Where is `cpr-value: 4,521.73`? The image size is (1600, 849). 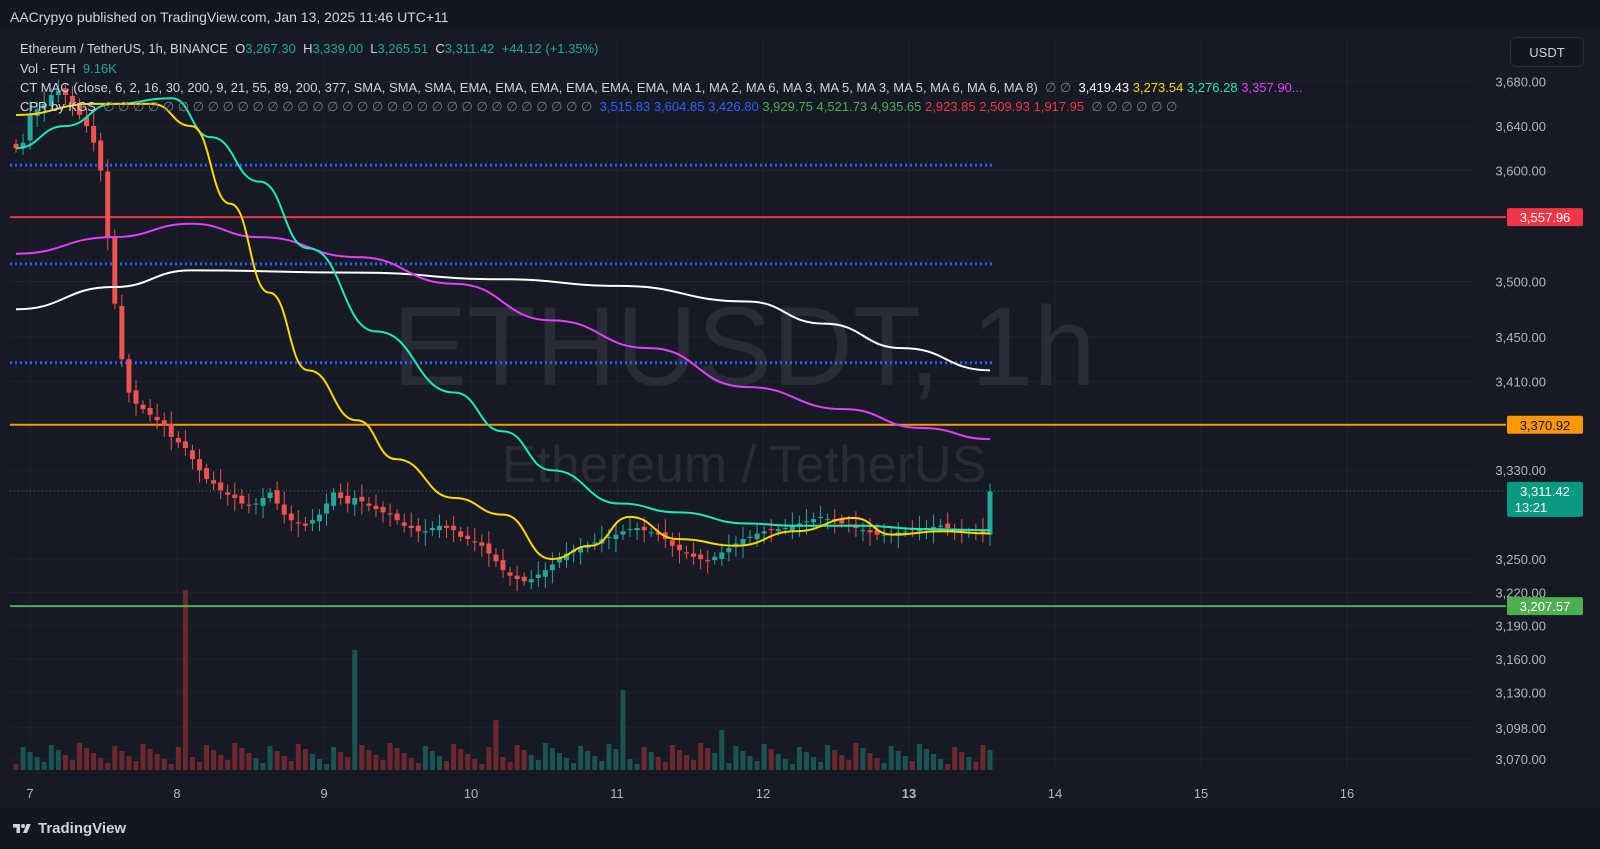 cpr-value: 4,521.73 is located at coordinates (842, 106).